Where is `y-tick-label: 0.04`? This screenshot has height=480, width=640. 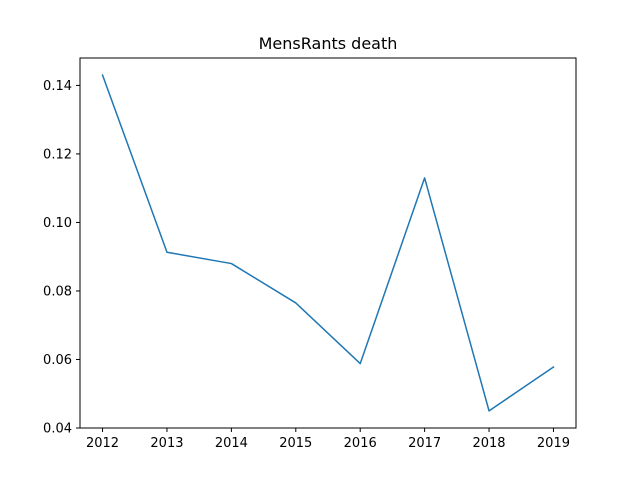
y-tick-label: 0.04 is located at coordinates (57, 429).